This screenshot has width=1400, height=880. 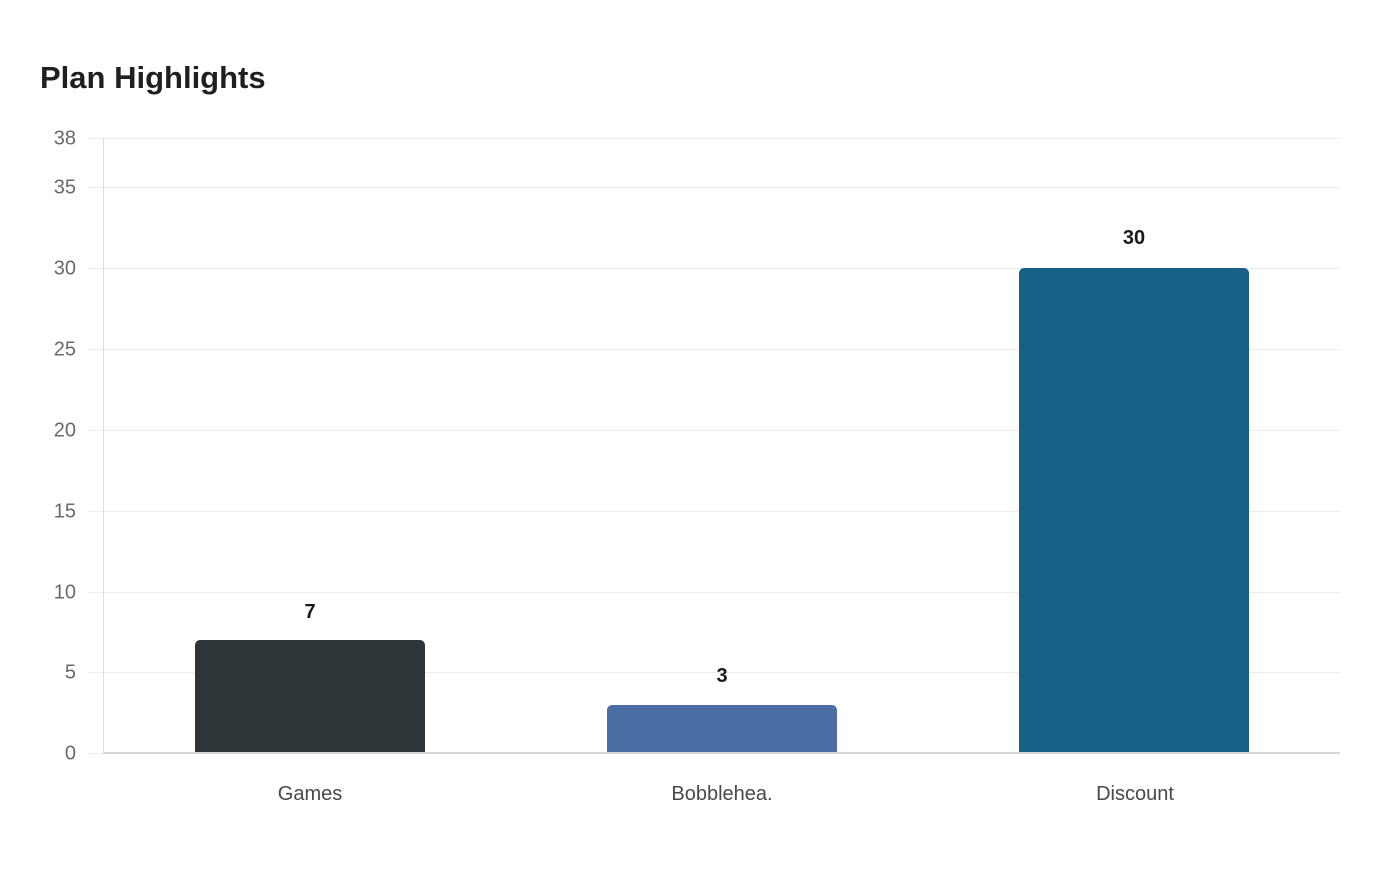 I want to click on bar-value-label: 7, so click(x=310, y=612).